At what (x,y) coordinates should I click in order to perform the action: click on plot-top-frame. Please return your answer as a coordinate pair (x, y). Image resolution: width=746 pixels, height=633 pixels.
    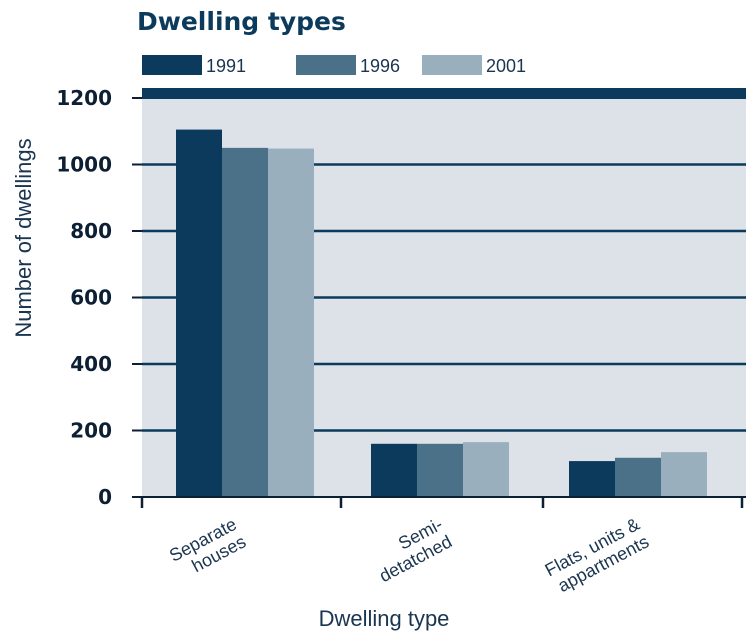
    Looking at the image, I should click on (444, 93).